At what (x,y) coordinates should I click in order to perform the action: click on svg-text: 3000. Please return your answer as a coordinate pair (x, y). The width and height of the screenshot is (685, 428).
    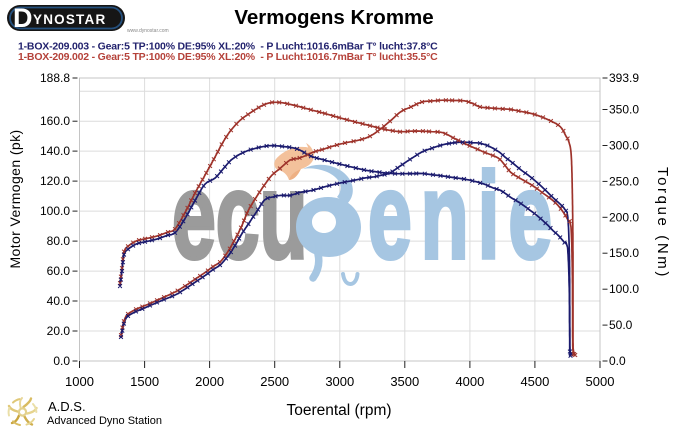
    Looking at the image, I should click on (339, 381).